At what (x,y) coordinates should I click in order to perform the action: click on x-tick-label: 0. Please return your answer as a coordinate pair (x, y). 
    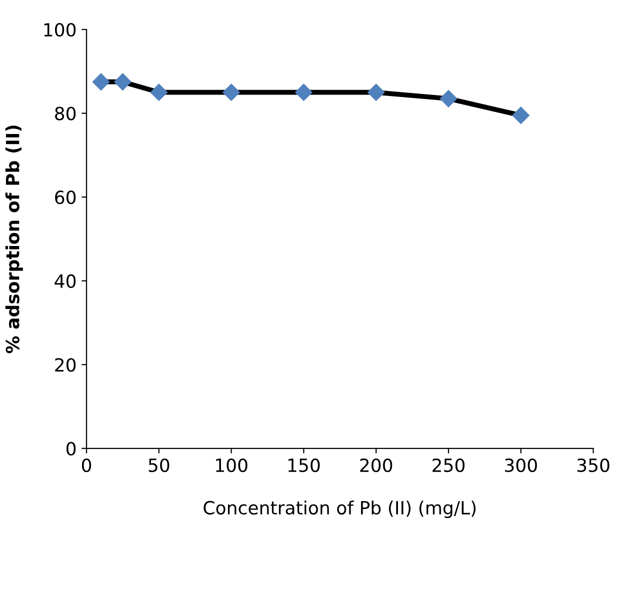
    Looking at the image, I should click on (87, 465).